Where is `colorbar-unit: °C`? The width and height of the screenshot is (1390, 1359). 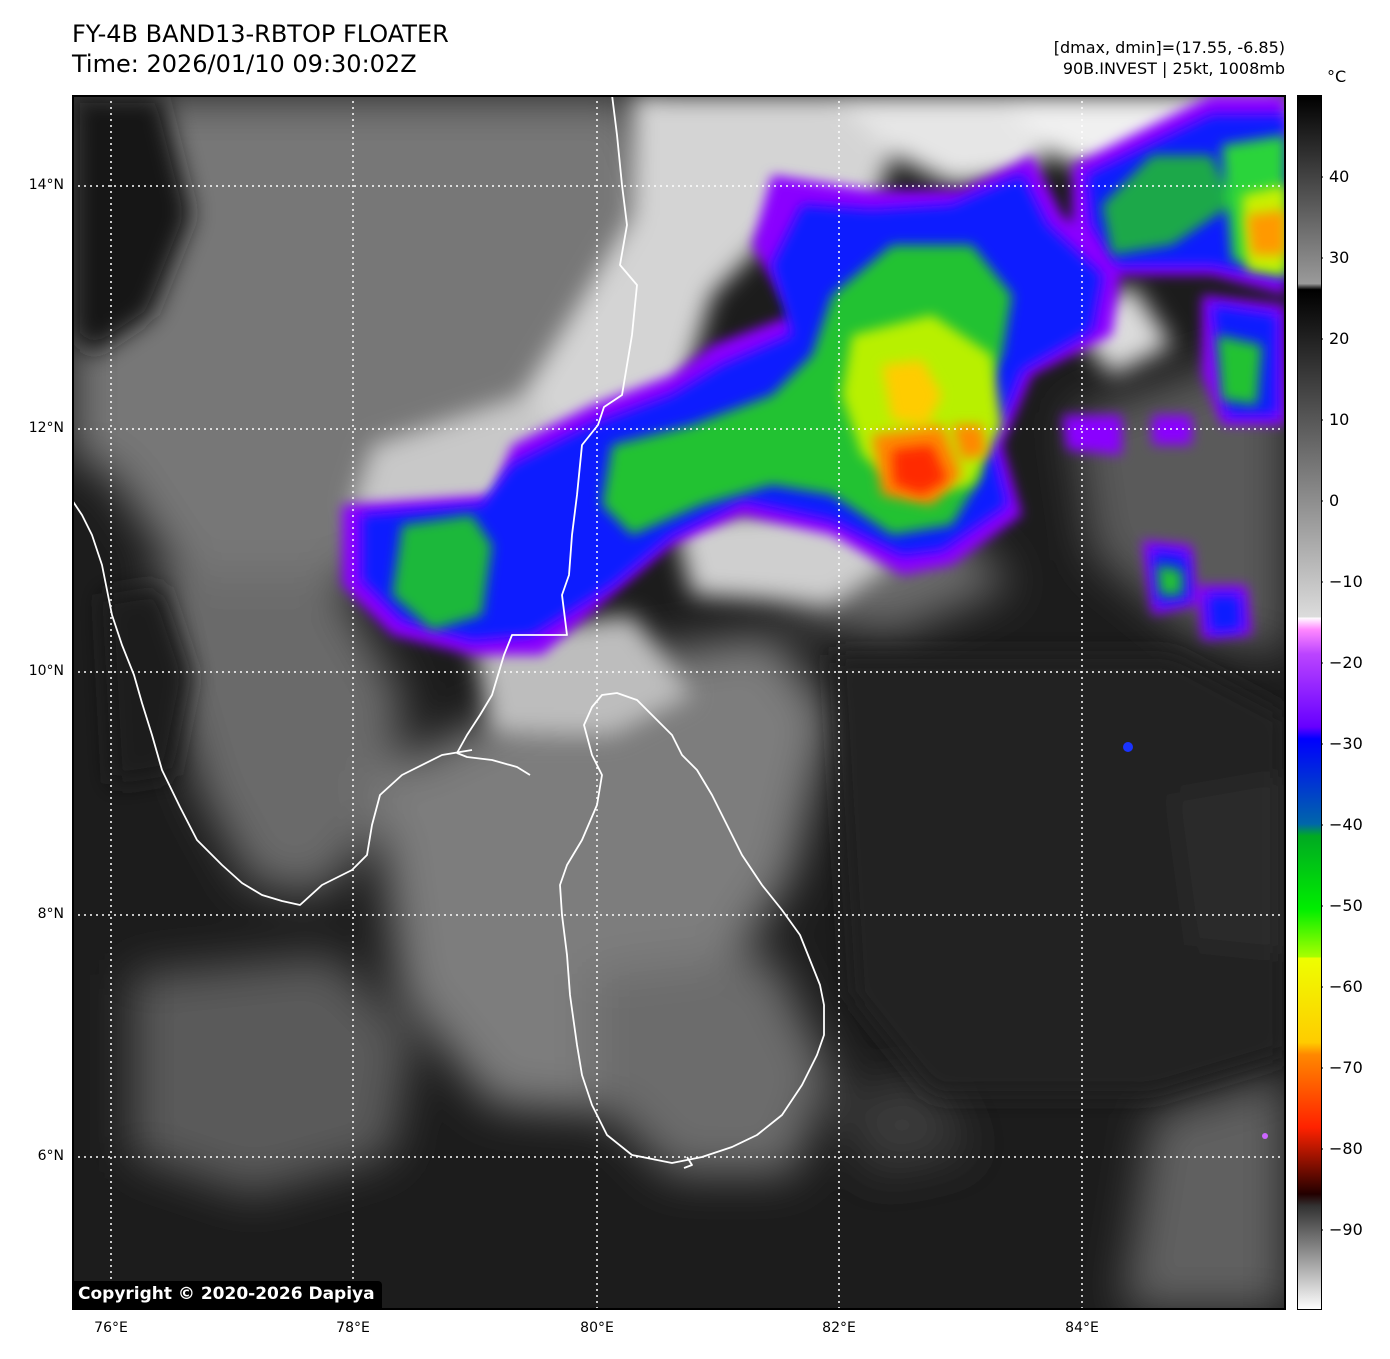 colorbar-unit: °C is located at coordinates (1337, 76).